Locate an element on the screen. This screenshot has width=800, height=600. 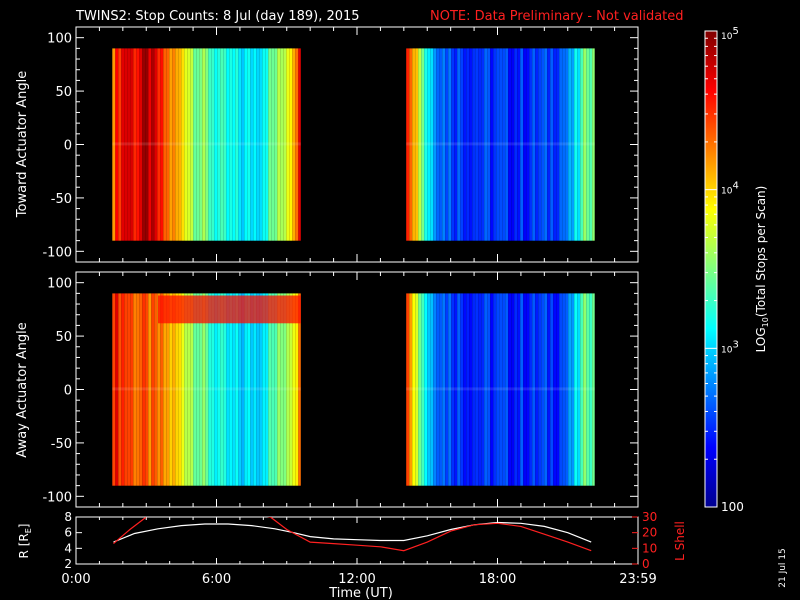
r-tick-label: 2 is located at coordinates (68, 564).